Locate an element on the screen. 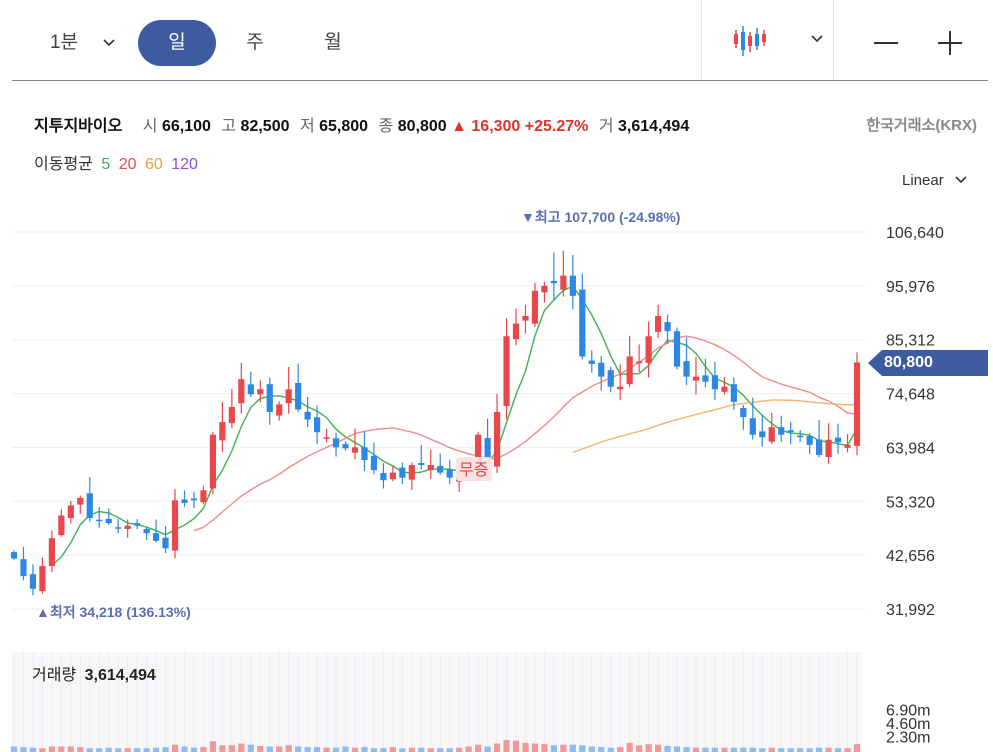 The image size is (993, 752). zoom-in-button is located at coordinates (954, 43).